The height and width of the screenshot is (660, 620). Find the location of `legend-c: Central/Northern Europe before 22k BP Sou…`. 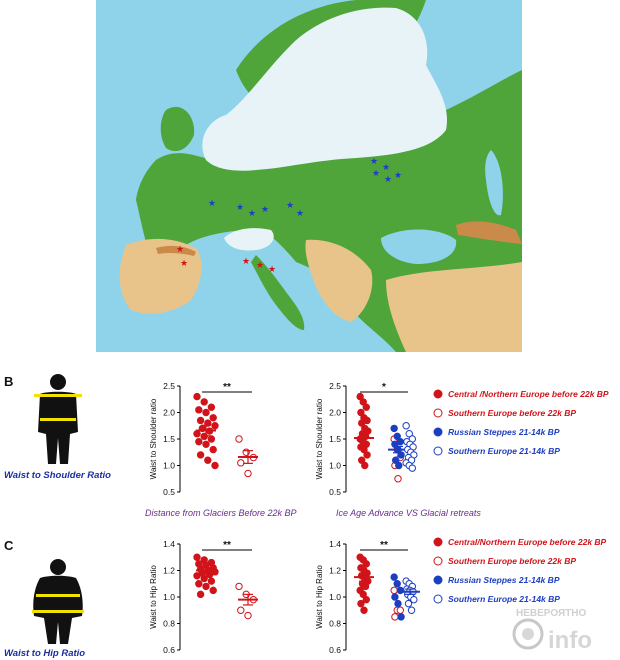

legend-c: Central/Northern Europe before 22k BP Sou… is located at coordinates (520, 570).